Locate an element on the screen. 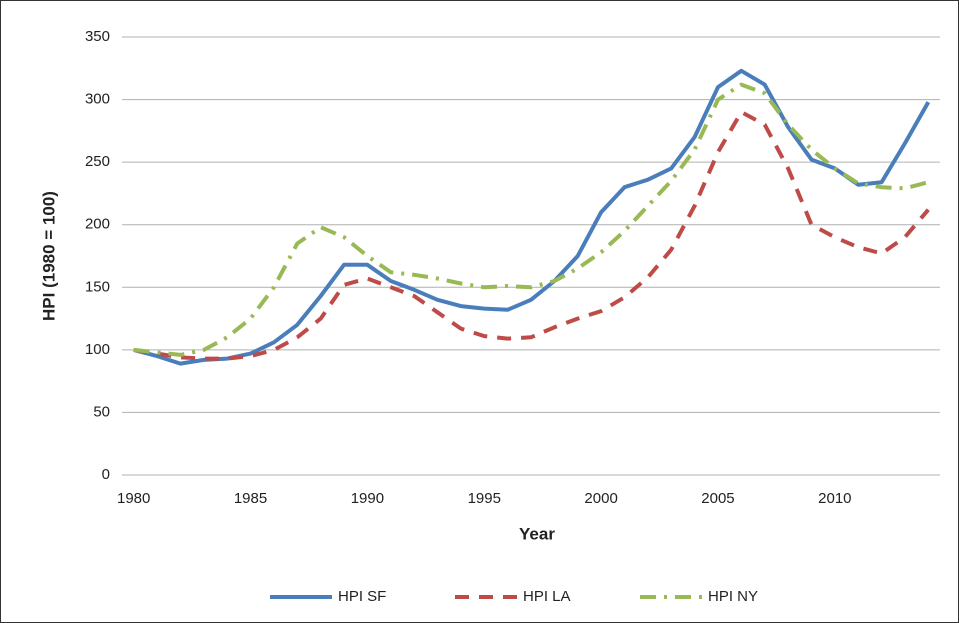 This screenshot has width=959, height=623. y-tick-label: 50 is located at coordinates (101, 411).